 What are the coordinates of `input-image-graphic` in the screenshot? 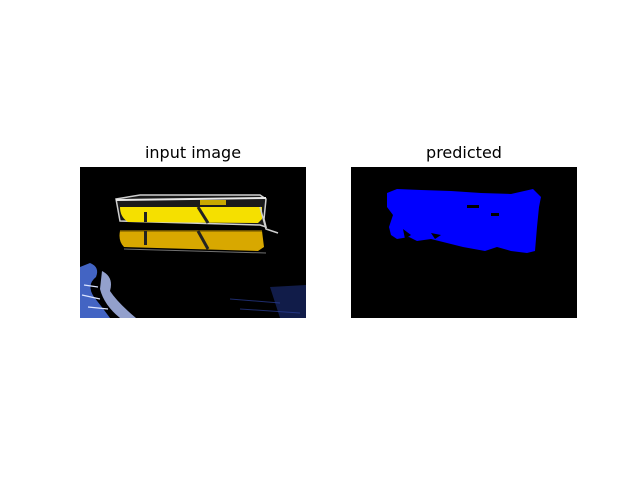 It's located at (193, 242).